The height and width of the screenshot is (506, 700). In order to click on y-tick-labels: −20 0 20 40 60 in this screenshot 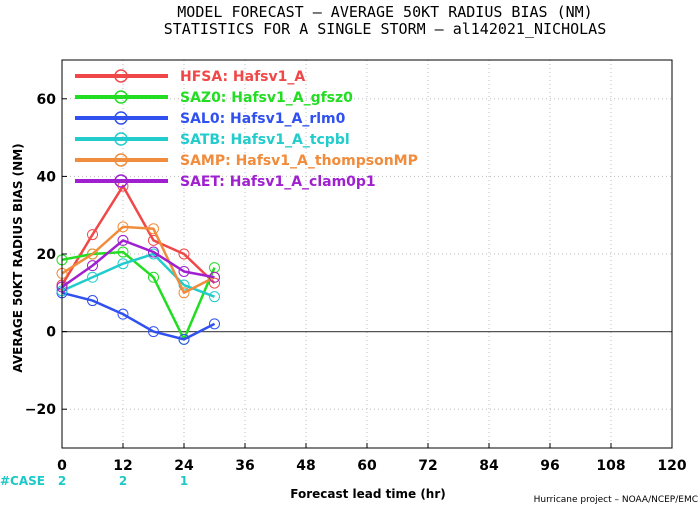, I will do `click(46, 255)`.